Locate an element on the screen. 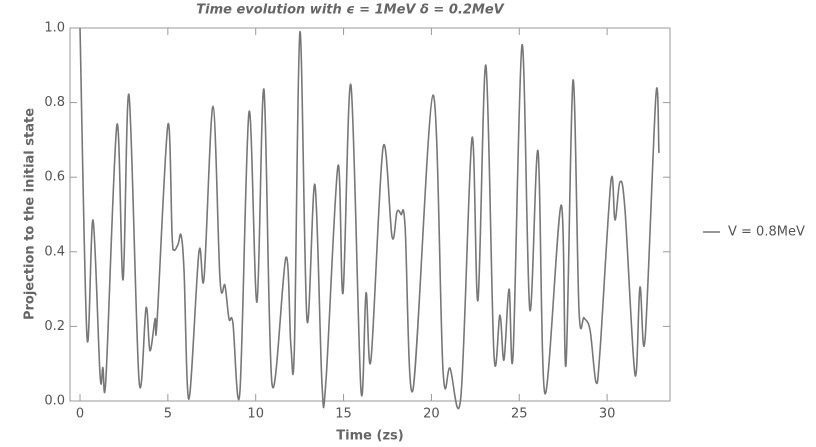  y-tick-label: 0.4 is located at coordinates (54, 251).